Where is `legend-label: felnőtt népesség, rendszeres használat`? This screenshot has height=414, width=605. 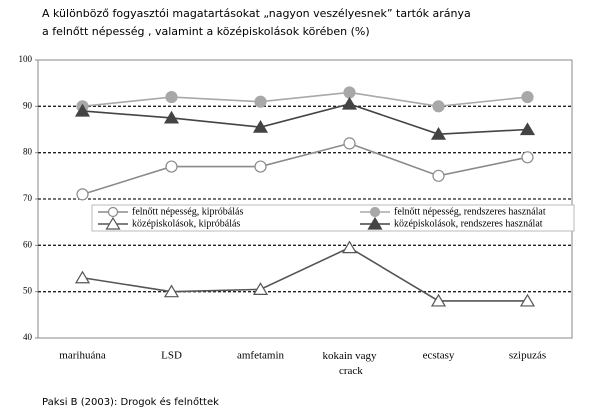
legend-label: felnőtt népesség, rendszeres használat is located at coordinates (470, 211).